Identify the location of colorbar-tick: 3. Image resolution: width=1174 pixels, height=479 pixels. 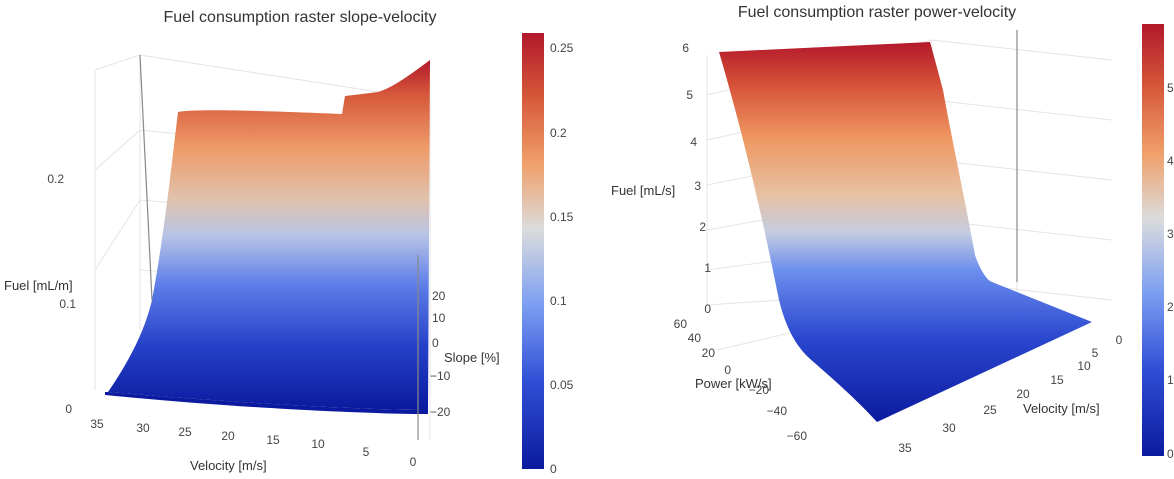
(1170, 234).